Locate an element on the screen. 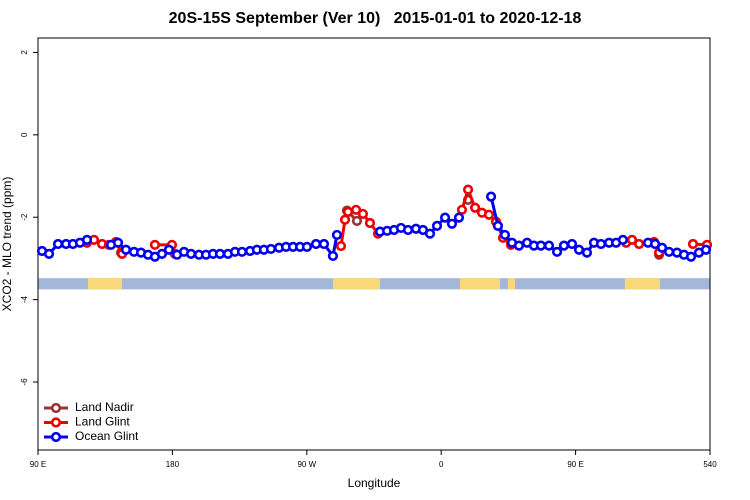  legend-label: Ocean Glint is located at coordinates (107, 436).